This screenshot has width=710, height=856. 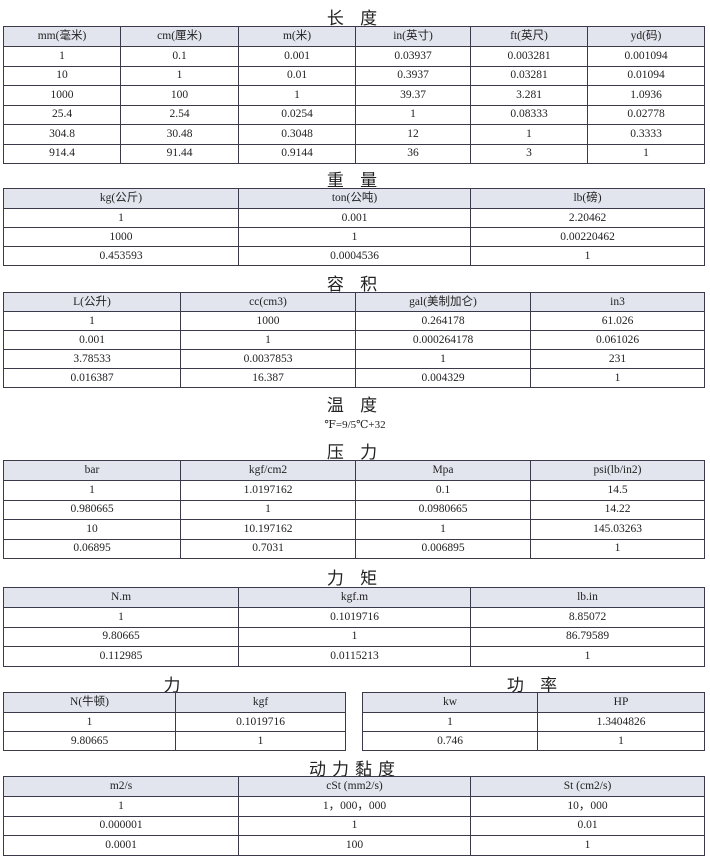 What do you see at coordinates (92, 548) in the screenshot?
I see `table-cell: 0.06895` at bounding box center [92, 548].